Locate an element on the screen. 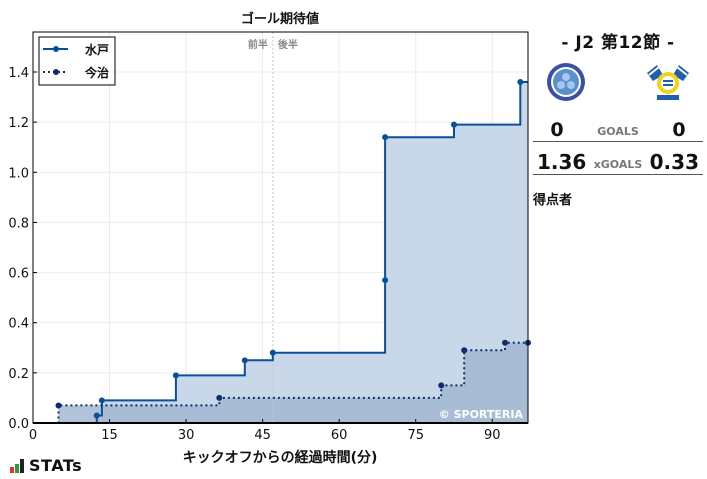 This screenshot has width=707, height=479. svg-text: 水戸 is located at coordinates (97, 49).